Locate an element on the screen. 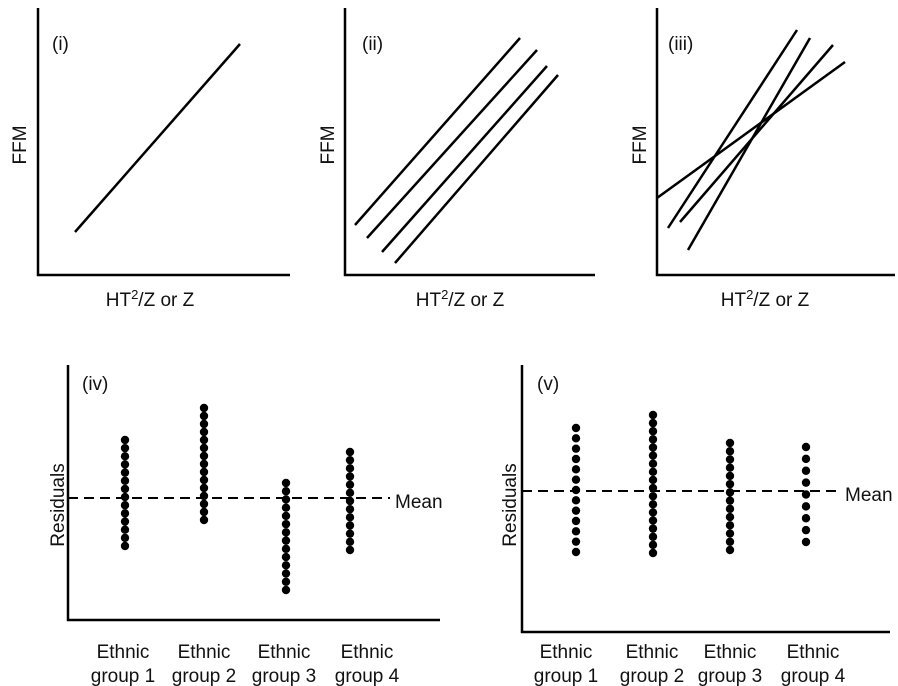 This screenshot has height=686, width=898. group-label: group 3 is located at coordinates (730, 676).